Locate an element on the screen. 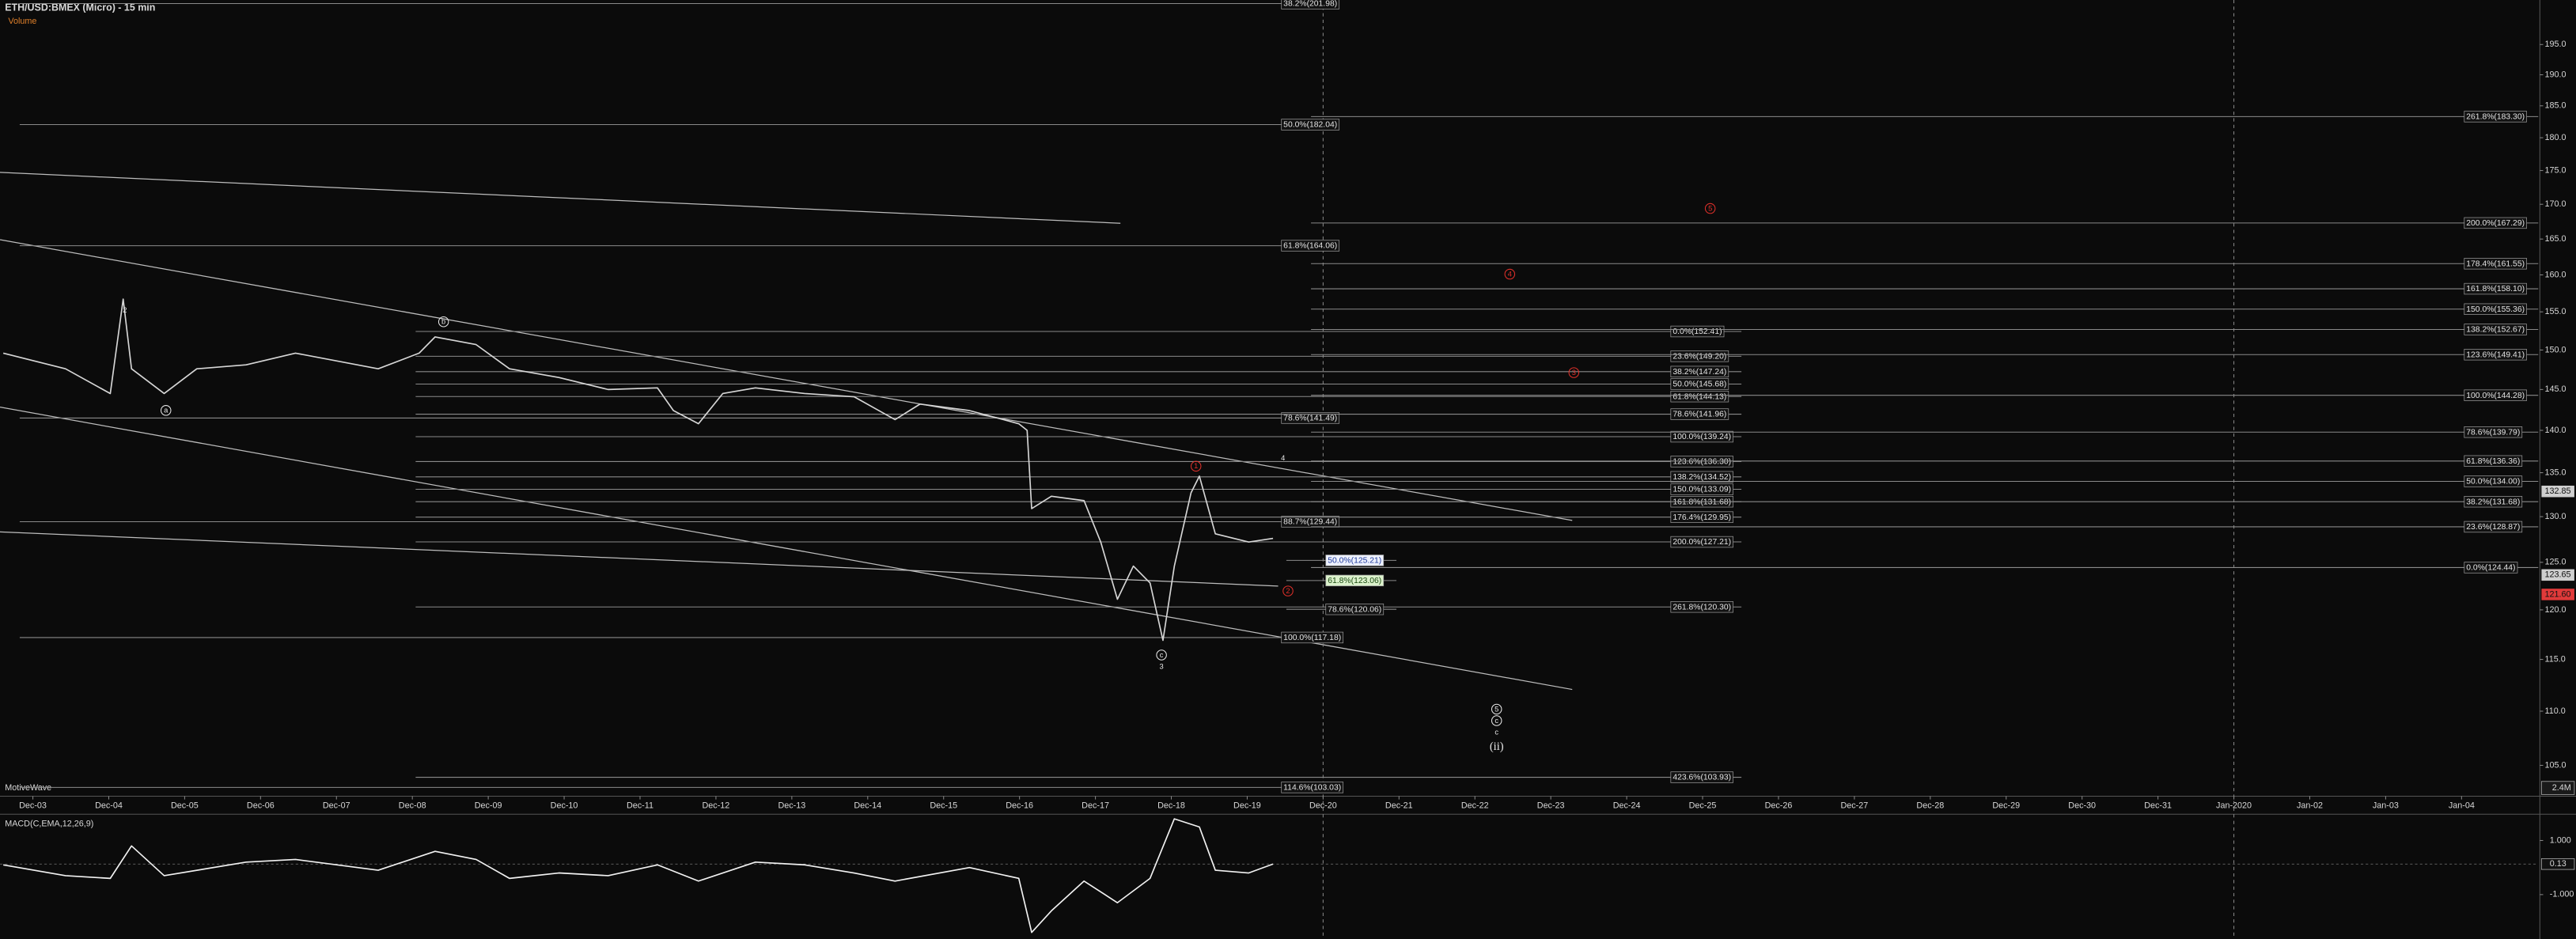  x-tick-label: Dec-16 is located at coordinates (1019, 806).